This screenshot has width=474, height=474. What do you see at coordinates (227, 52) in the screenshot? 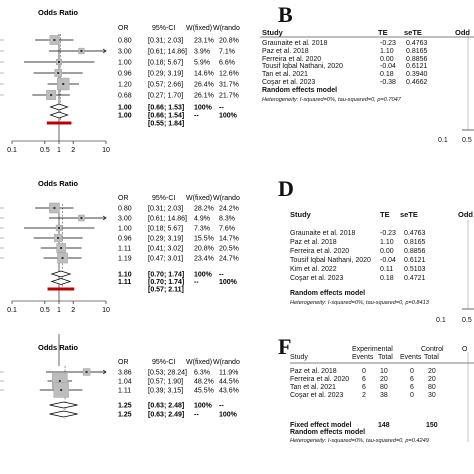
I see `weight-random: 7.1%` at bounding box center [227, 52].